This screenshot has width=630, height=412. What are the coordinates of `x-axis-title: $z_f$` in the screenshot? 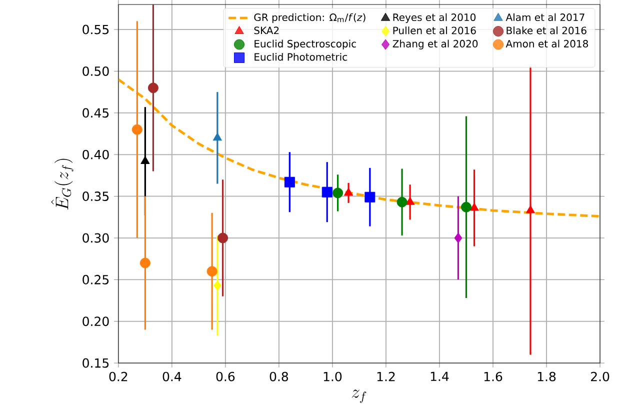 It's located at (359, 396).